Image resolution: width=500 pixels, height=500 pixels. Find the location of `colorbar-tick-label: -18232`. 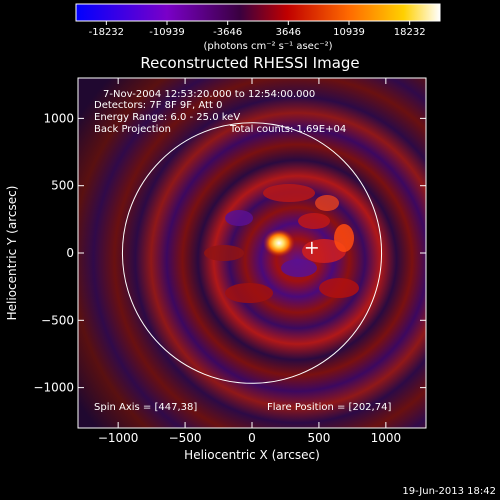

colorbar-tick-label: -18232 is located at coordinates (106, 32).